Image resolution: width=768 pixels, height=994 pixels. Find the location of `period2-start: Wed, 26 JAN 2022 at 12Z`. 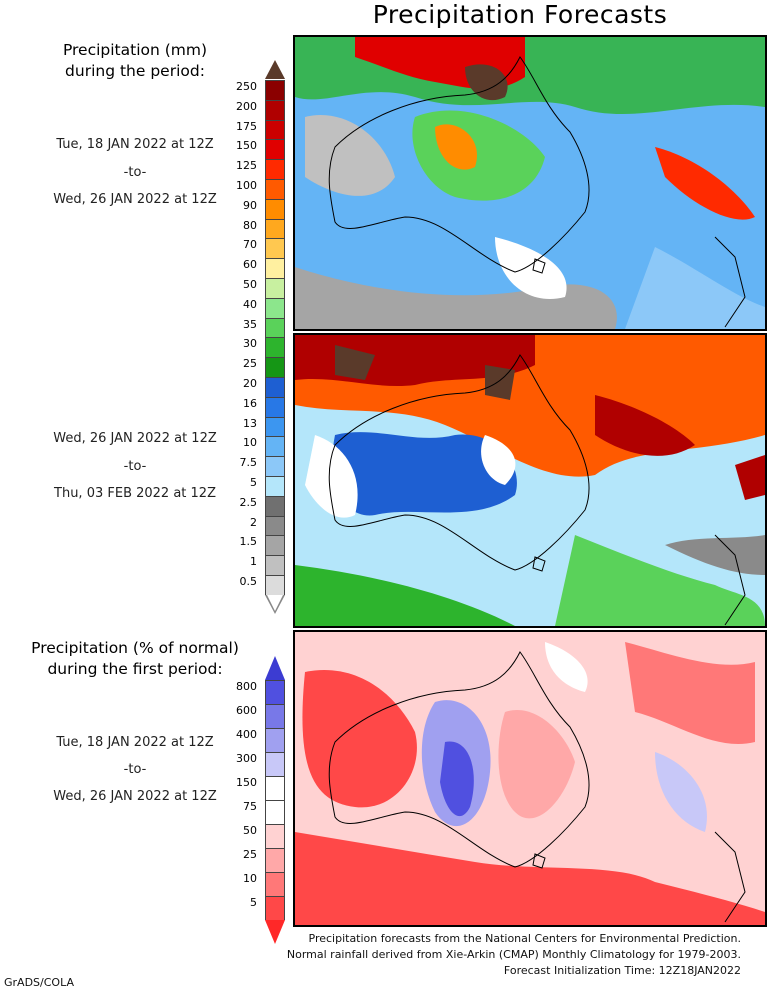

period2-start: Wed, 26 JAN 2022 at 12Z is located at coordinates (135, 438).